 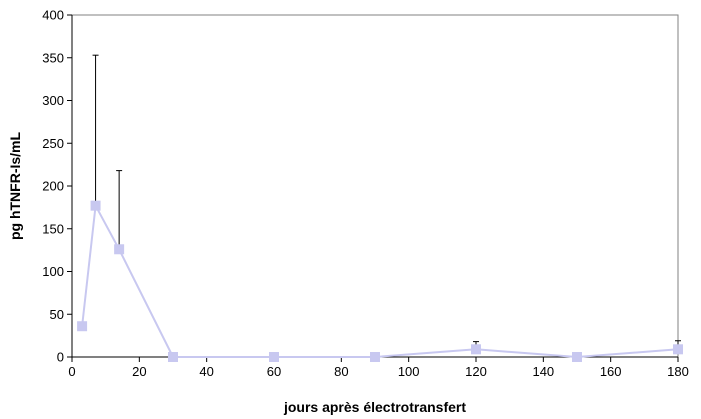 I want to click on y-tick-label: 200, so click(x=53, y=186).